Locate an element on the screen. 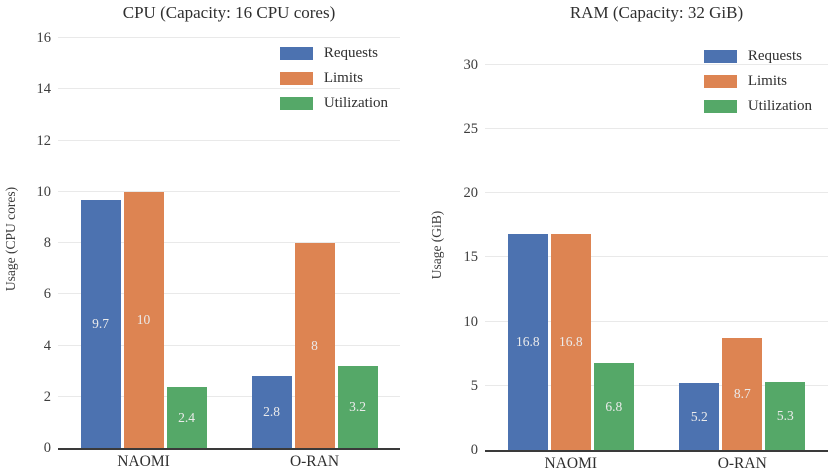 The height and width of the screenshot is (476, 831). y-axis-label: Usage (GiB) is located at coordinates (436, 245).